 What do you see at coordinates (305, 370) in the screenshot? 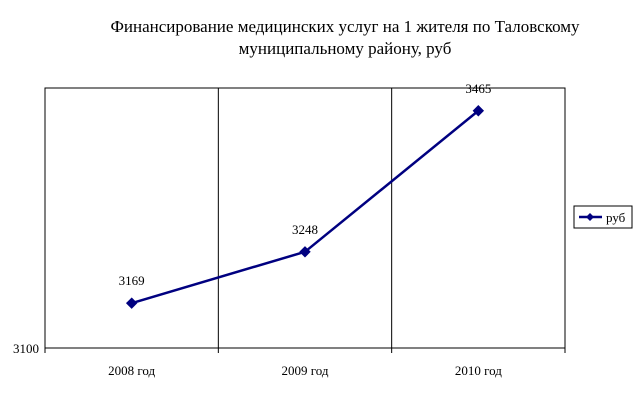
I see `x-tick-label: 2009 год` at bounding box center [305, 370].